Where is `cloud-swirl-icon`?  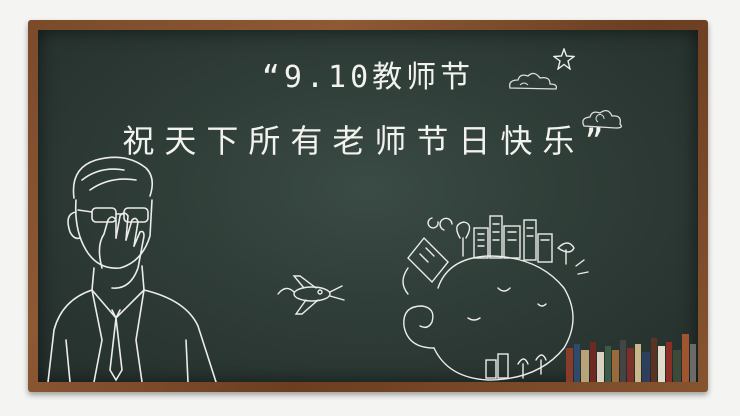
cloud-swirl-icon is located at coordinates (602, 119).